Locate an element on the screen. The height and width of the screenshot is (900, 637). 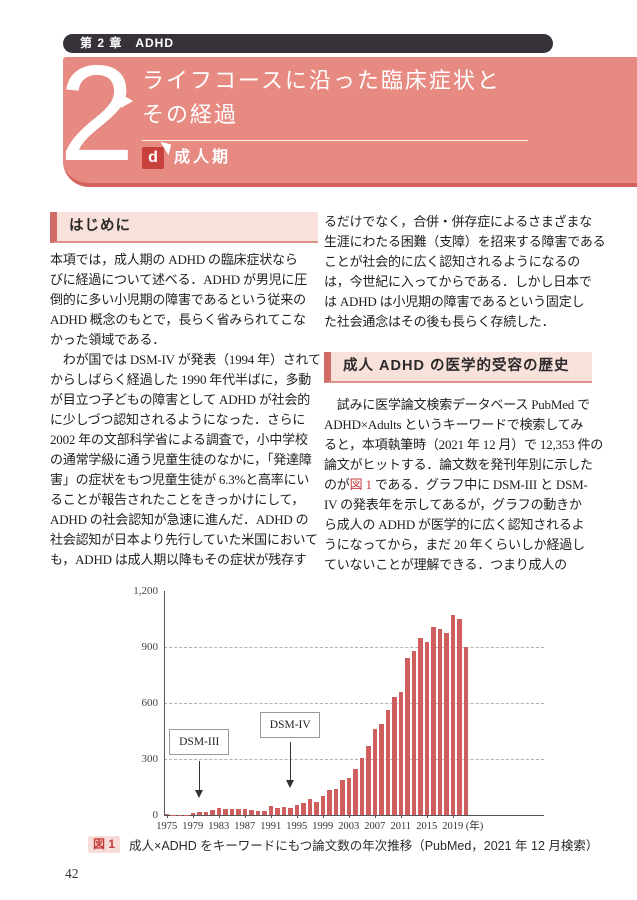
text-line: 2002 年の文部科学省による調査で，小中学校 is located at coordinates (179, 439).